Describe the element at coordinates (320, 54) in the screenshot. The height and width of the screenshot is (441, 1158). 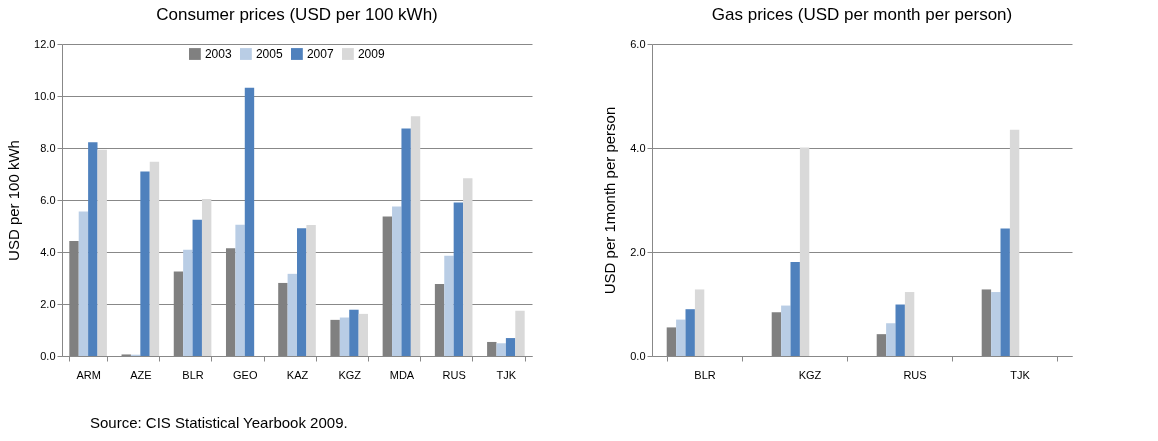
I see `legend-label: 2007` at that location.